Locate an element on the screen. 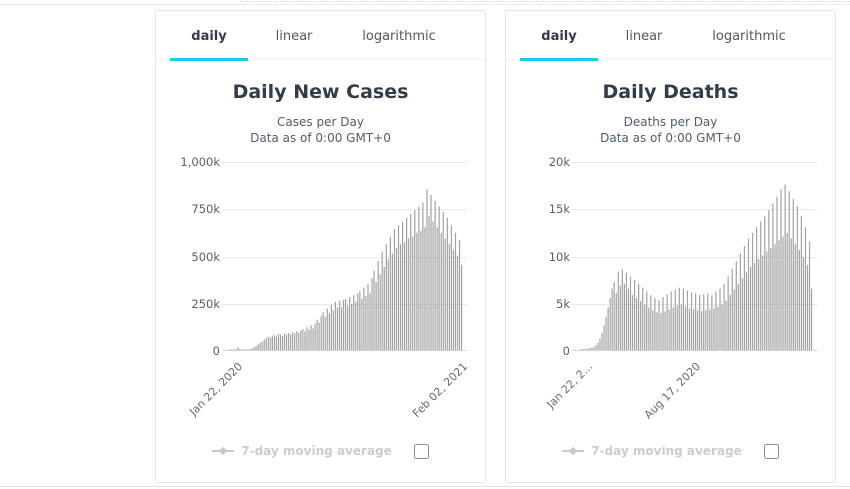  y-tick-label: 1,000k is located at coordinates (200, 162).